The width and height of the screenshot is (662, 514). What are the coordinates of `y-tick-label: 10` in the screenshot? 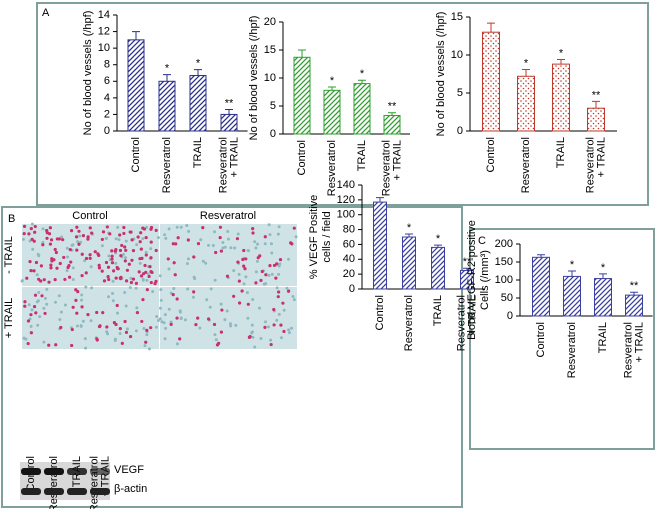 It's located at (457, 55).